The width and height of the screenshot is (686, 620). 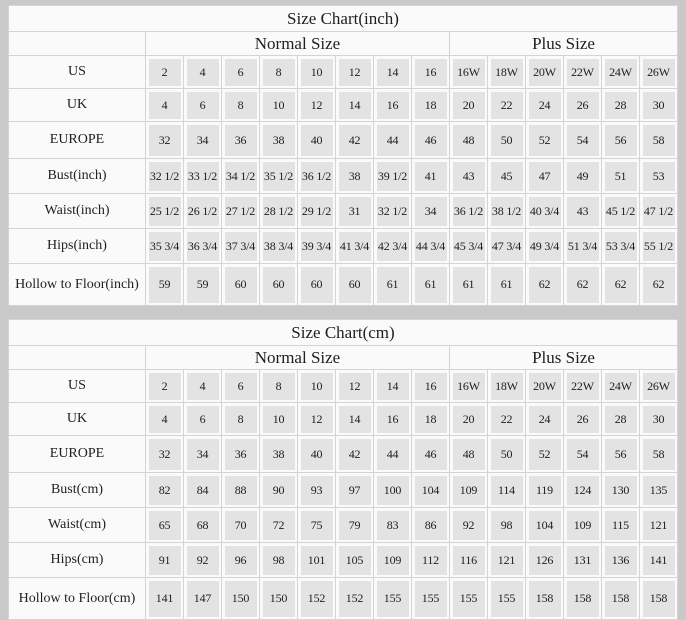 I want to click on size-cell: 42 3/4, so click(x=392, y=246).